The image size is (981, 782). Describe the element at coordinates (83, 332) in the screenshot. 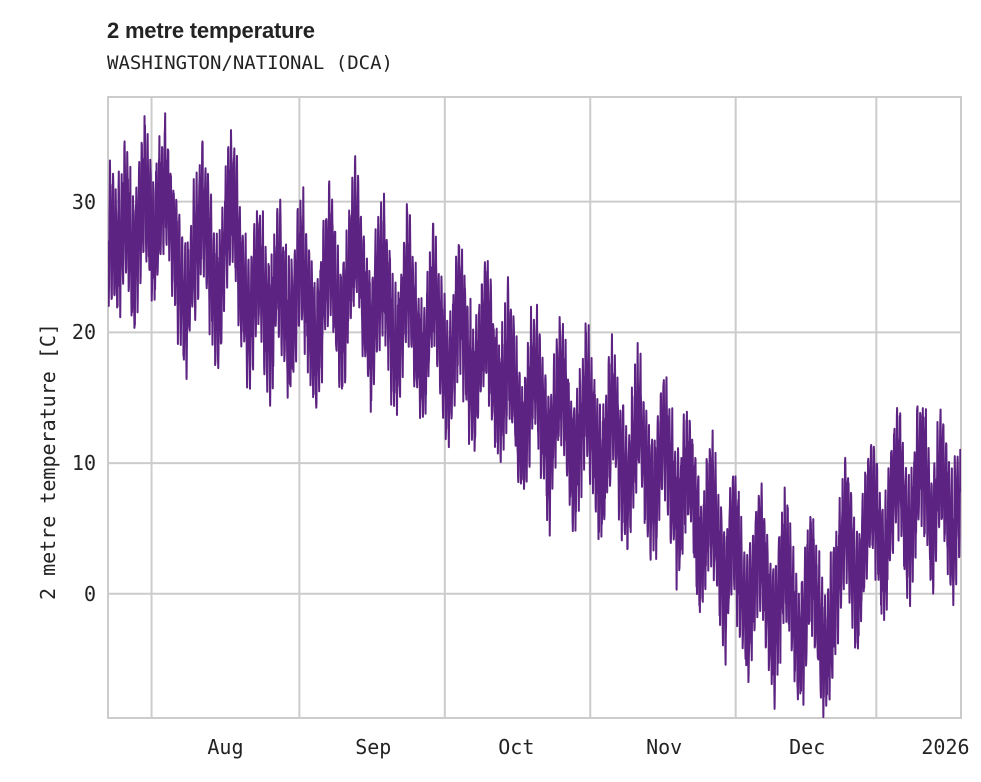

I see `y-tick-label: 20` at that location.